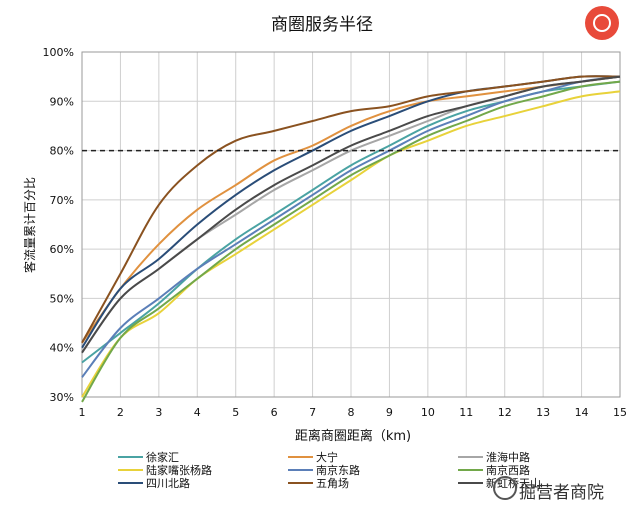 The width and height of the screenshot is (640, 511). What do you see at coordinates (332, 483) in the screenshot?
I see `legend-label: 五角场` at bounding box center [332, 483].